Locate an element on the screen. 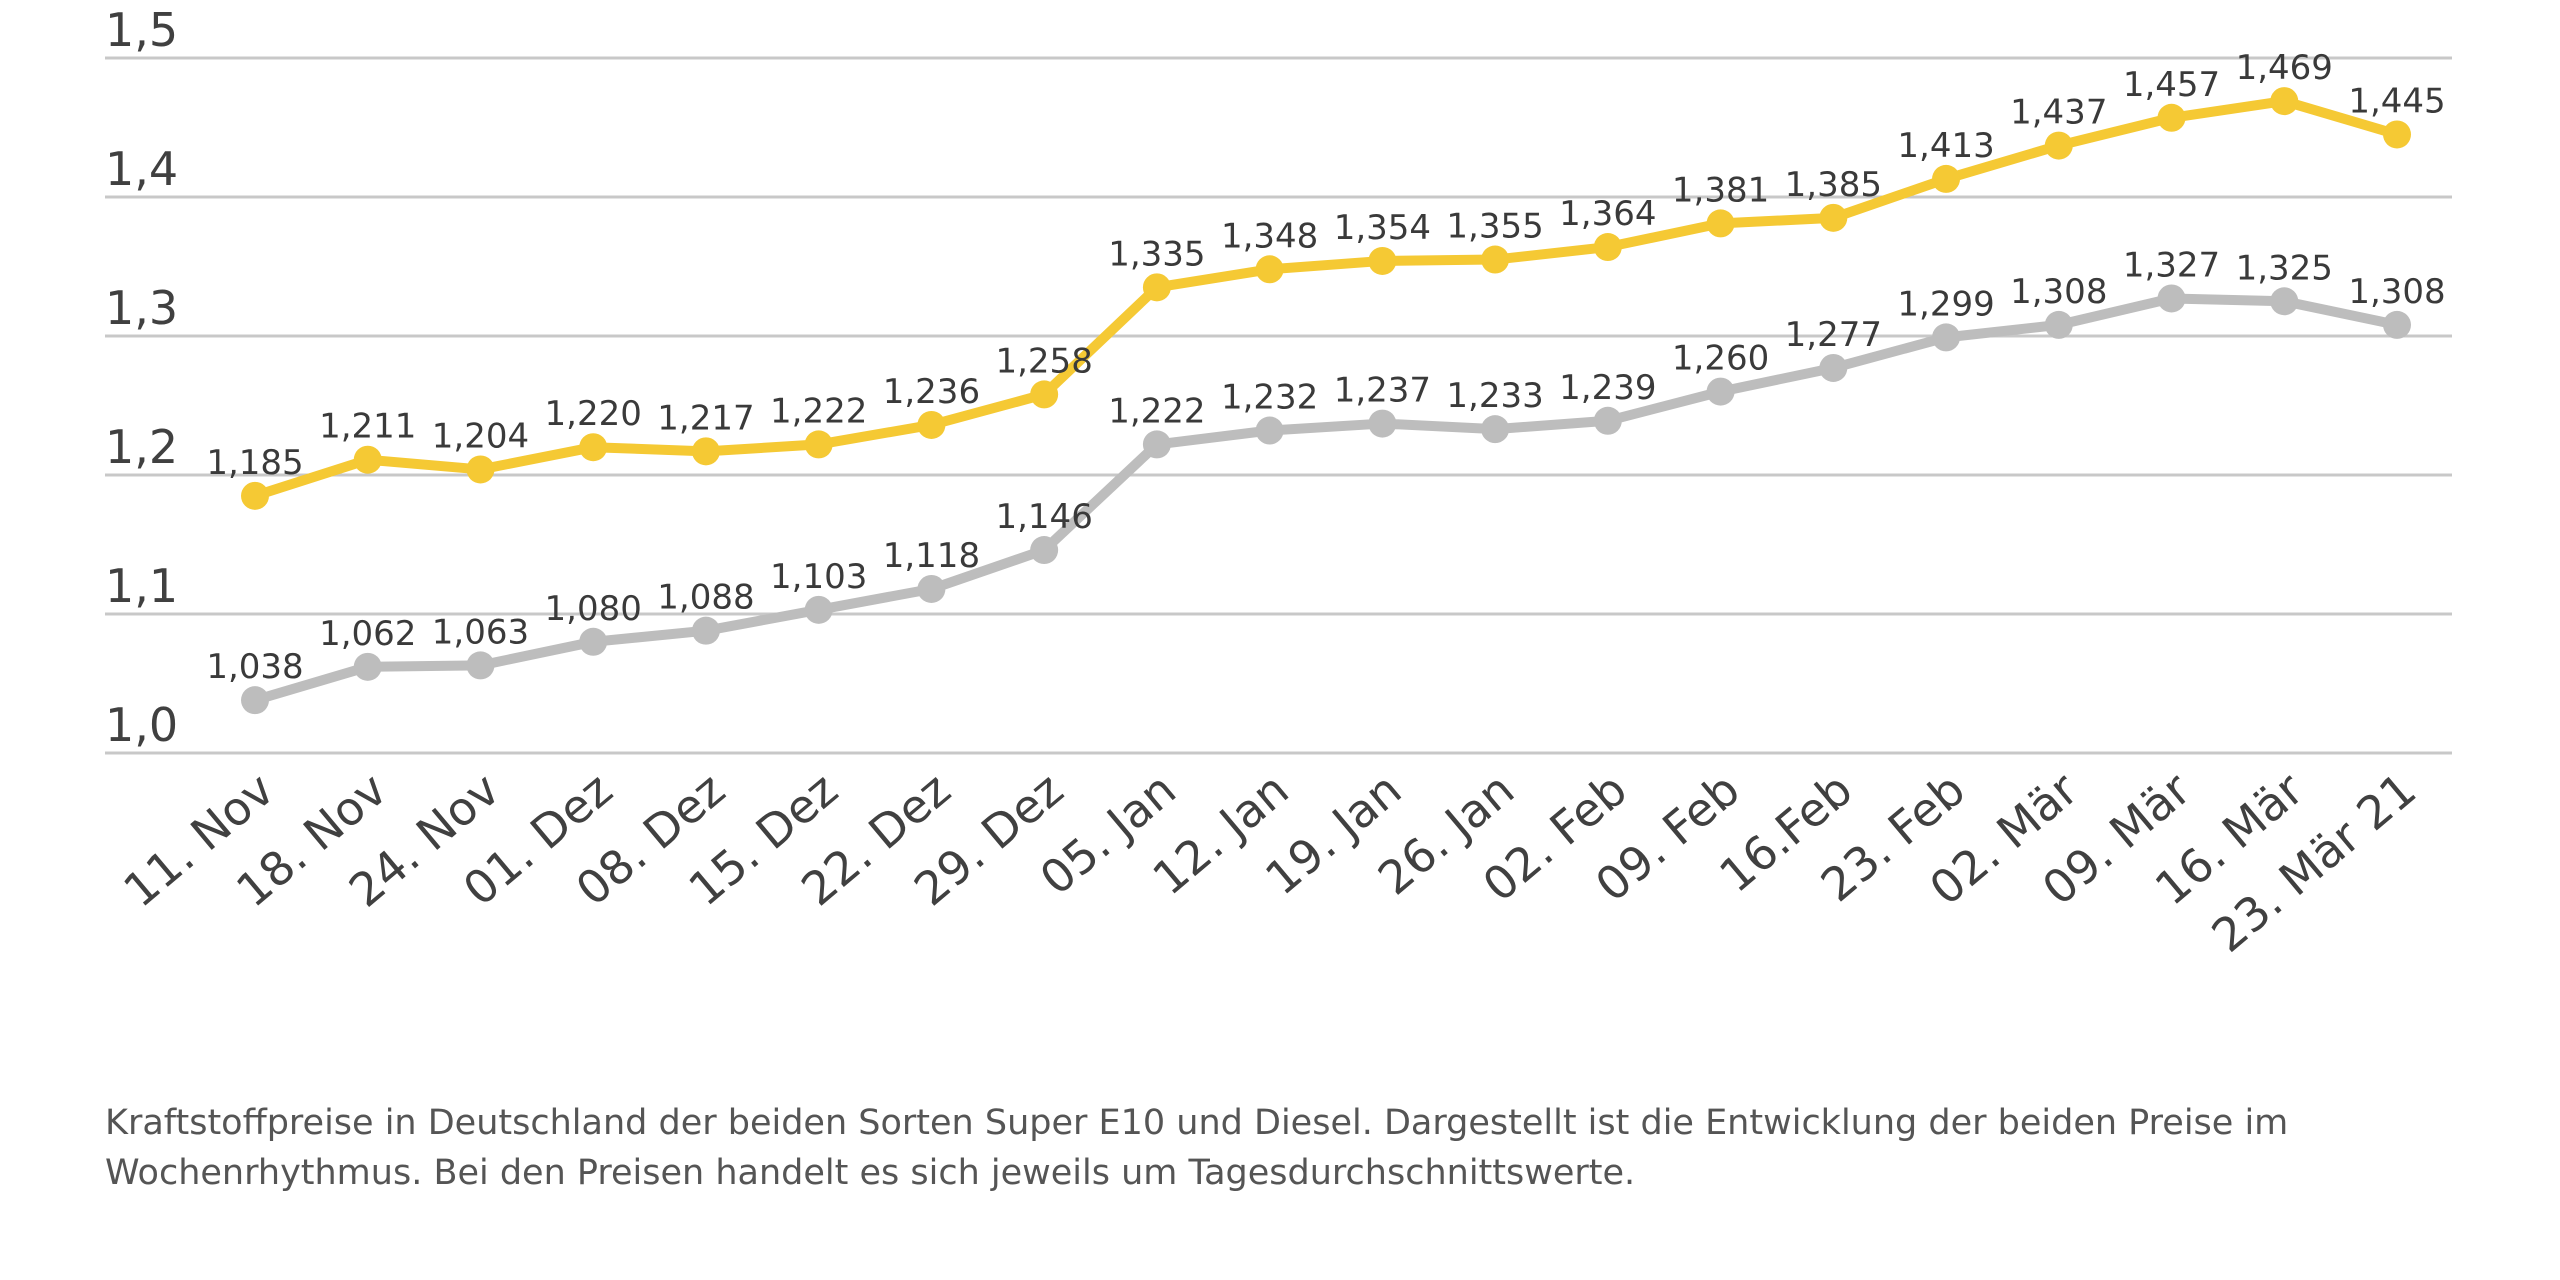 The height and width of the screenshot is (1280, 2560). data-label: 1,220 is located at coordinates (593, 414).